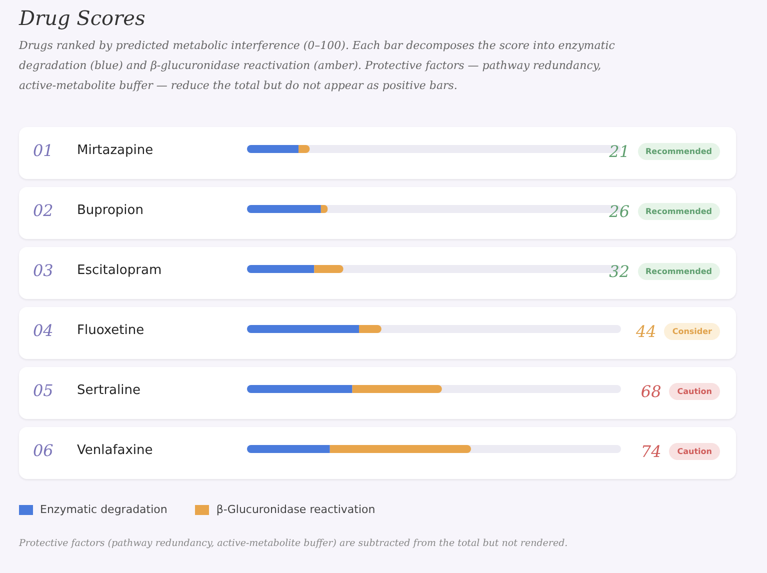  I want to click on legend-label: Enzymatic degradation, so click(104, 509).